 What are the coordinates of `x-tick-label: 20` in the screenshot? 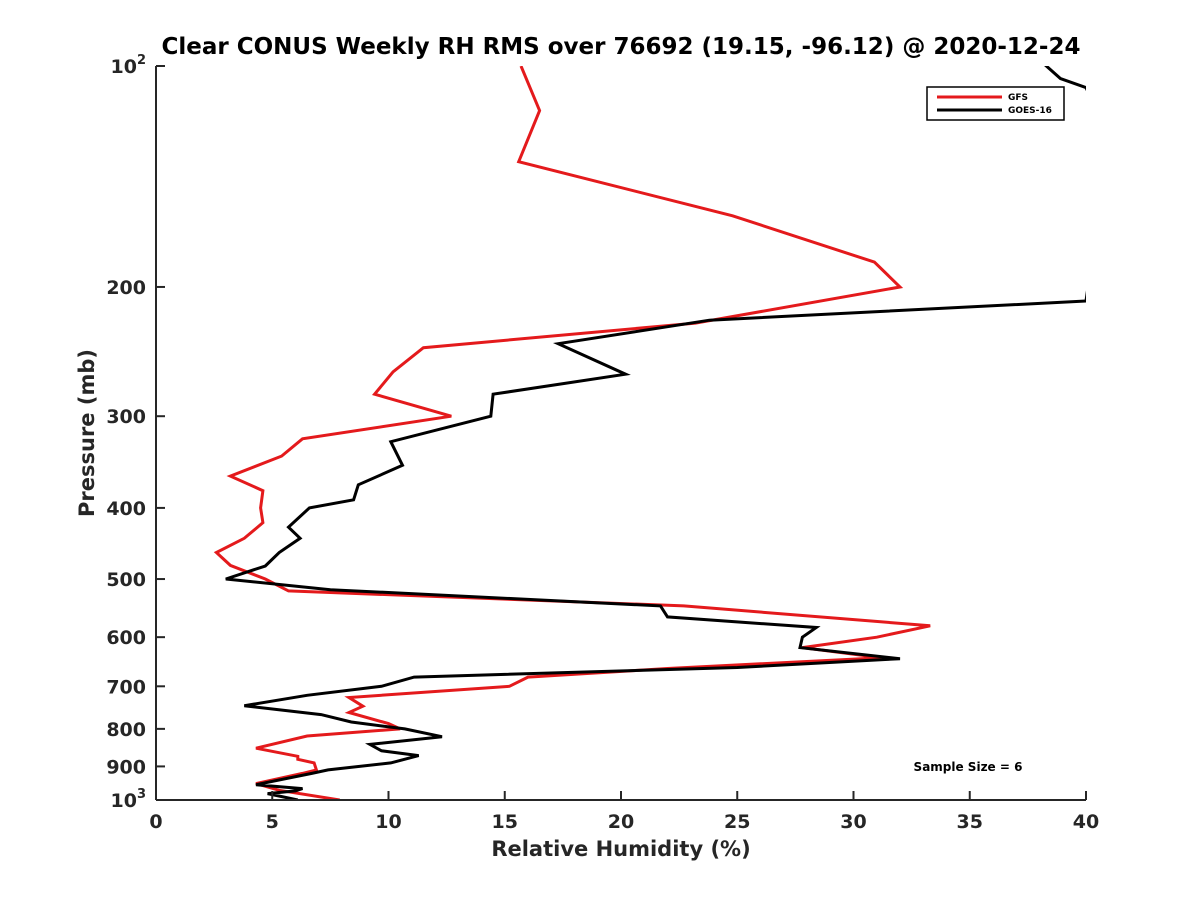 It's located at (621, 822).